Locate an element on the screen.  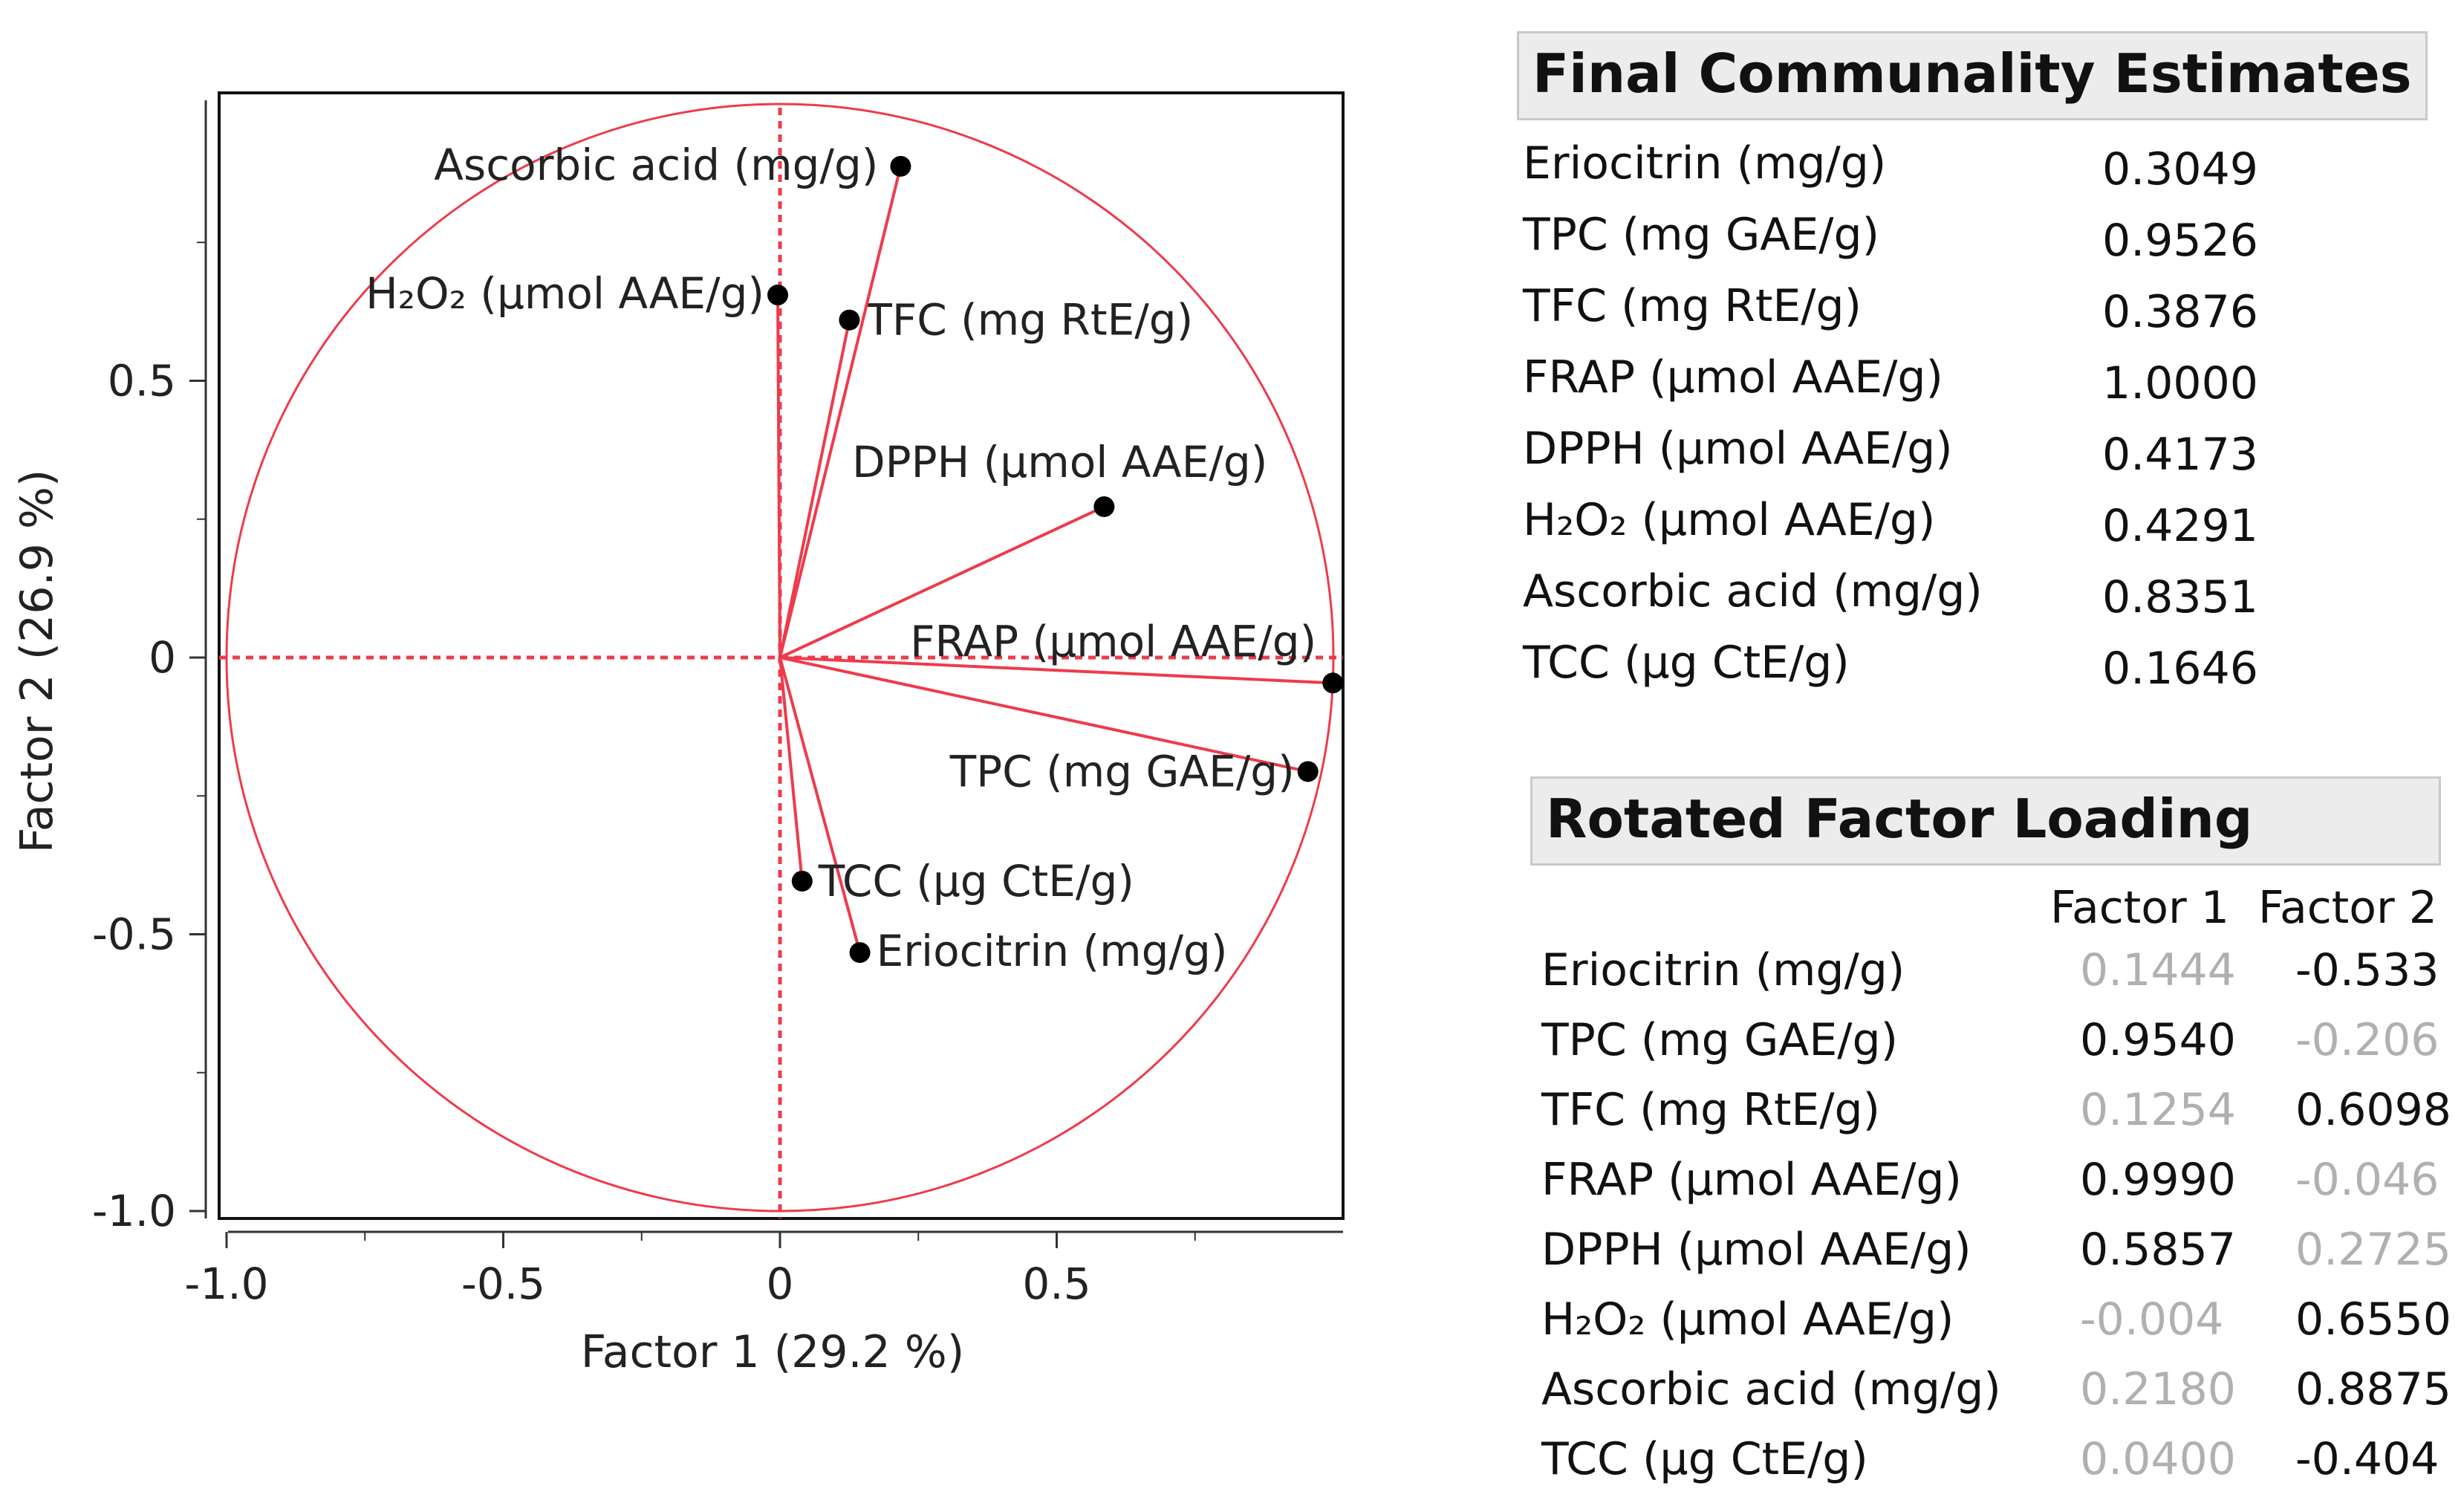
loading-row-factor1: 0.5857 is located at coordinates (2158, 1250).